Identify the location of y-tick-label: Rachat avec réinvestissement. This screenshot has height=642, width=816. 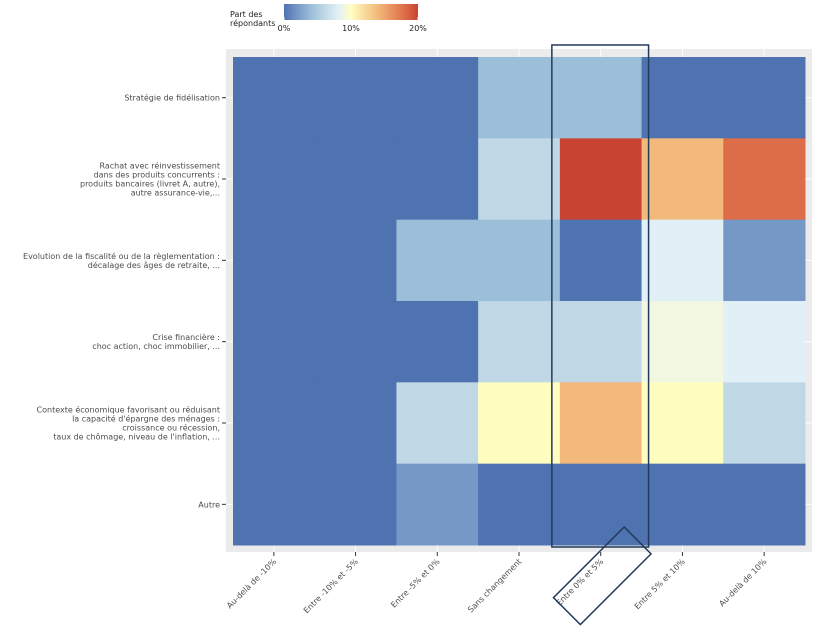
(159, 166).